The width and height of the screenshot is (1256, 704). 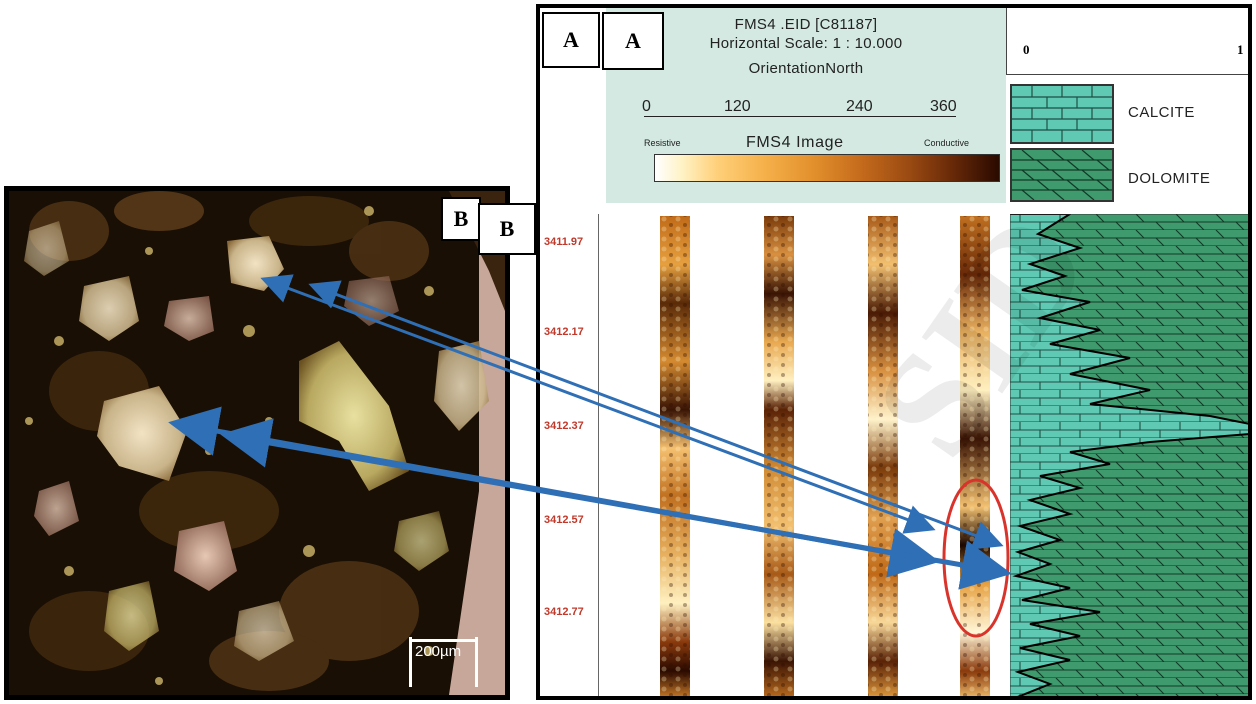 I want to click on azimuth-tick-0: 0, so click(x=646, y=106).